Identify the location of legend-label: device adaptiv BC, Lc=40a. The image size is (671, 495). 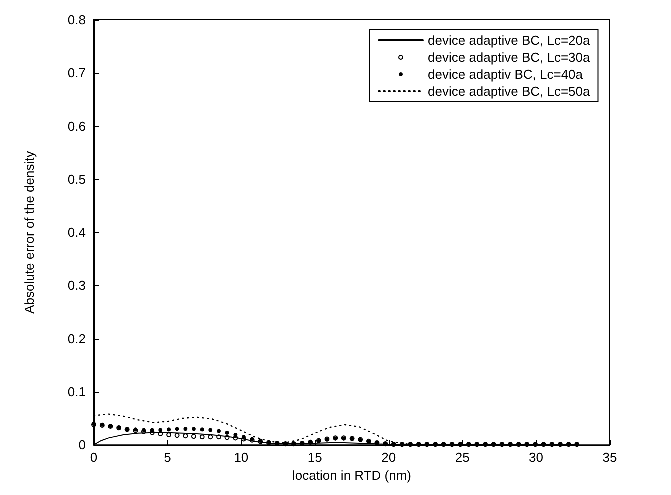
(506, 74).